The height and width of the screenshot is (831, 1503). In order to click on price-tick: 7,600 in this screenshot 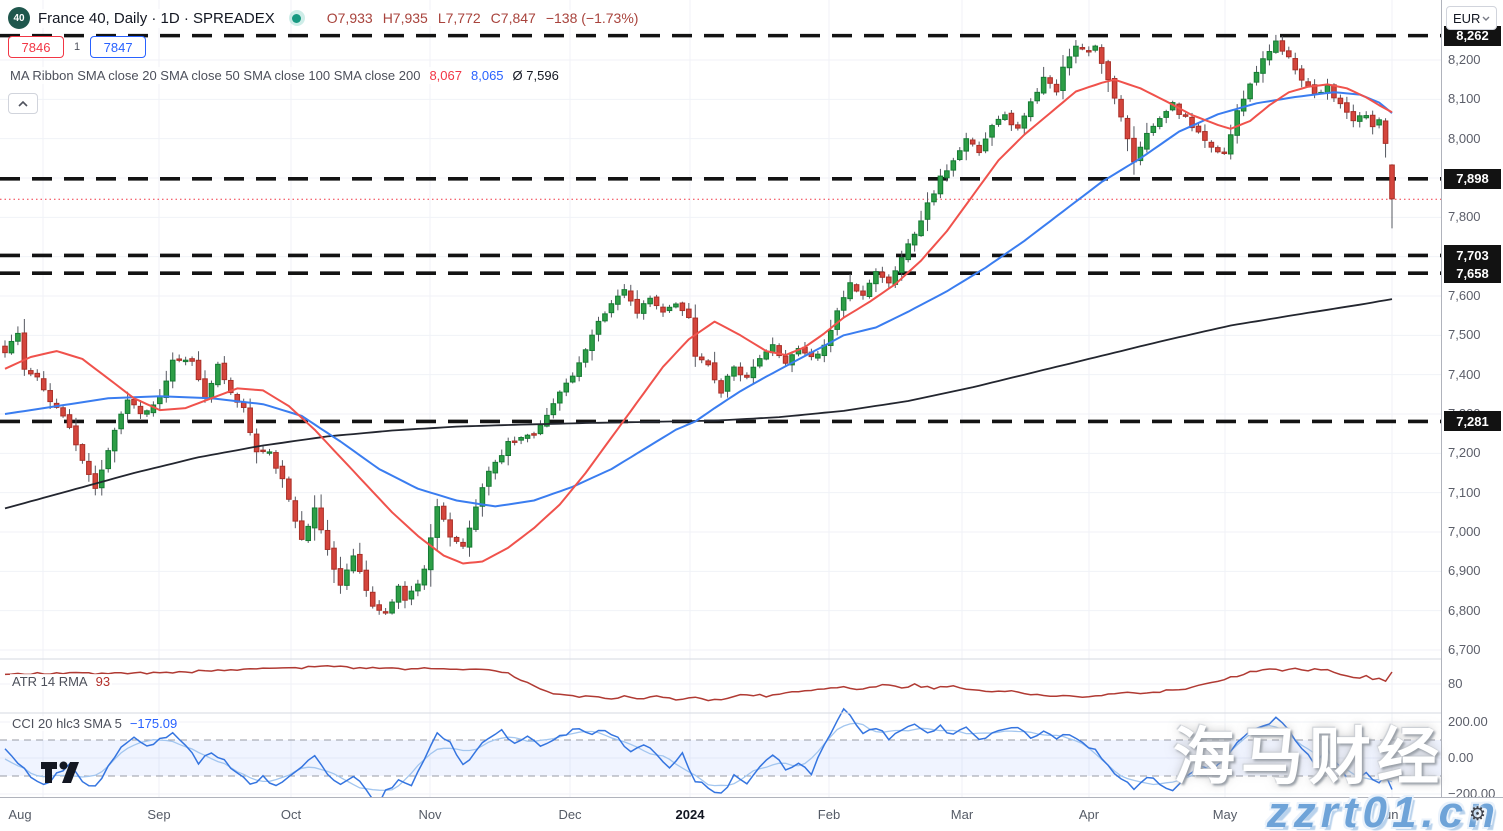, I will do `click(1464, 295)`.